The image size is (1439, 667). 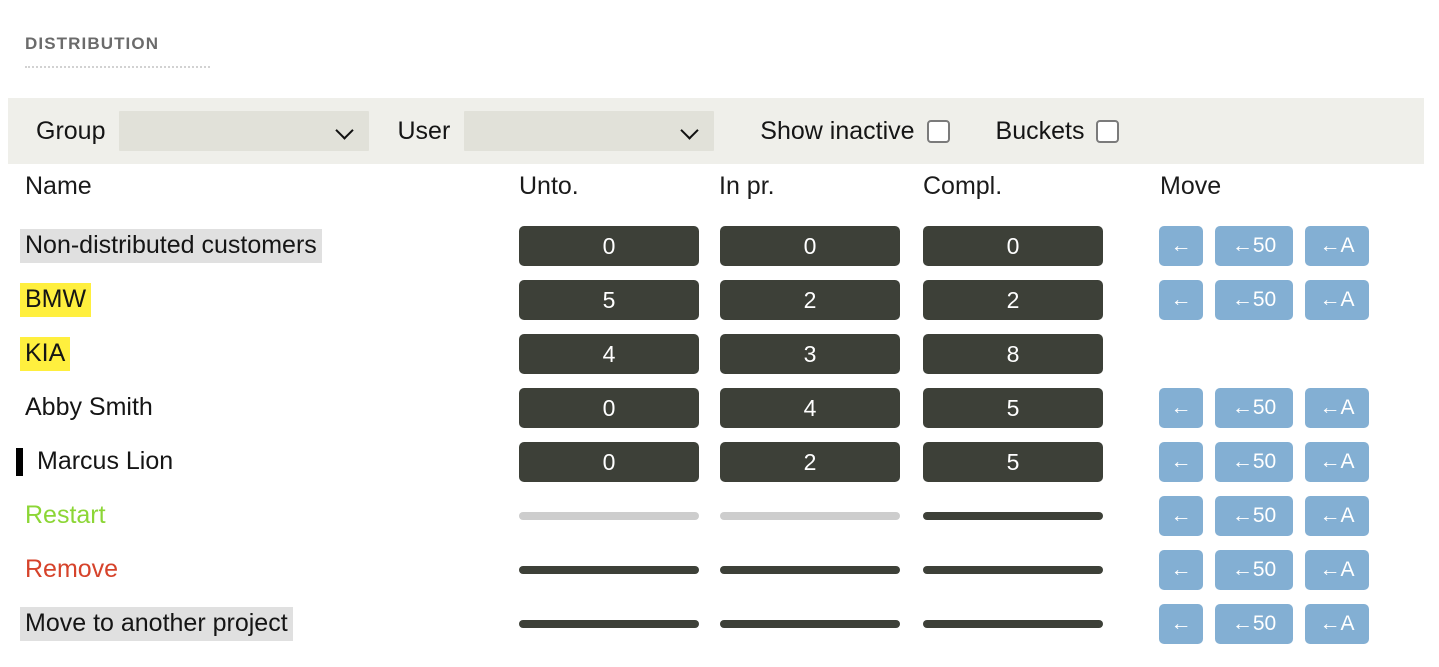 I want to click on show-inactive-checkbox, so click(x=938, y=131).